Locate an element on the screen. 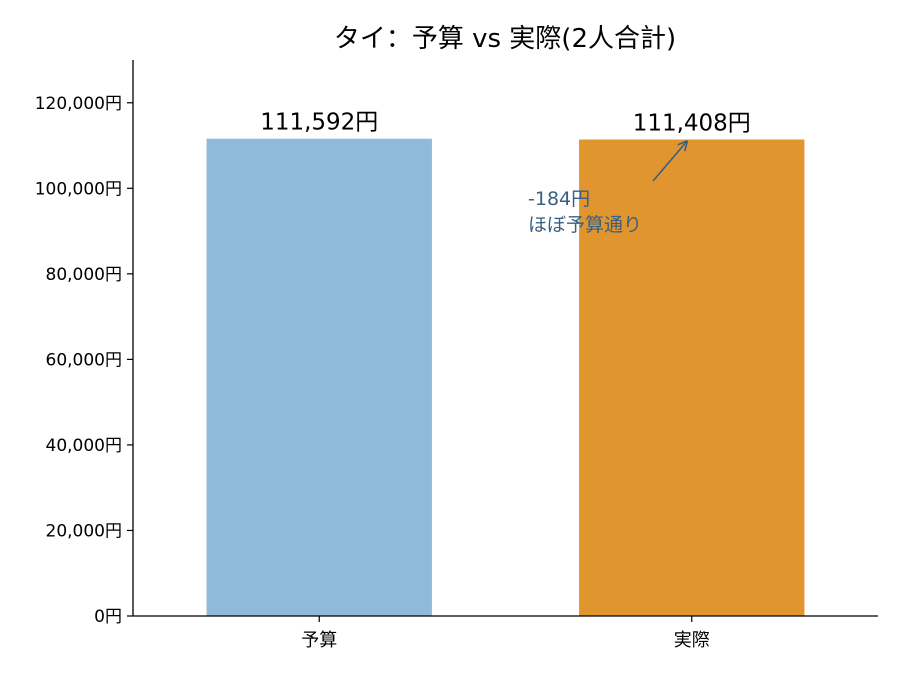  x-tick-label-1: 実際 is located at coordinates (692, 640).